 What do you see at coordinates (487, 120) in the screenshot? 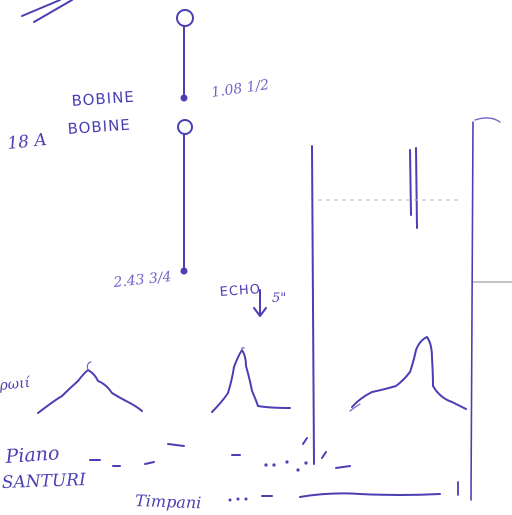
I see `bar-line-right-hook` at bounding box center [487, 120].